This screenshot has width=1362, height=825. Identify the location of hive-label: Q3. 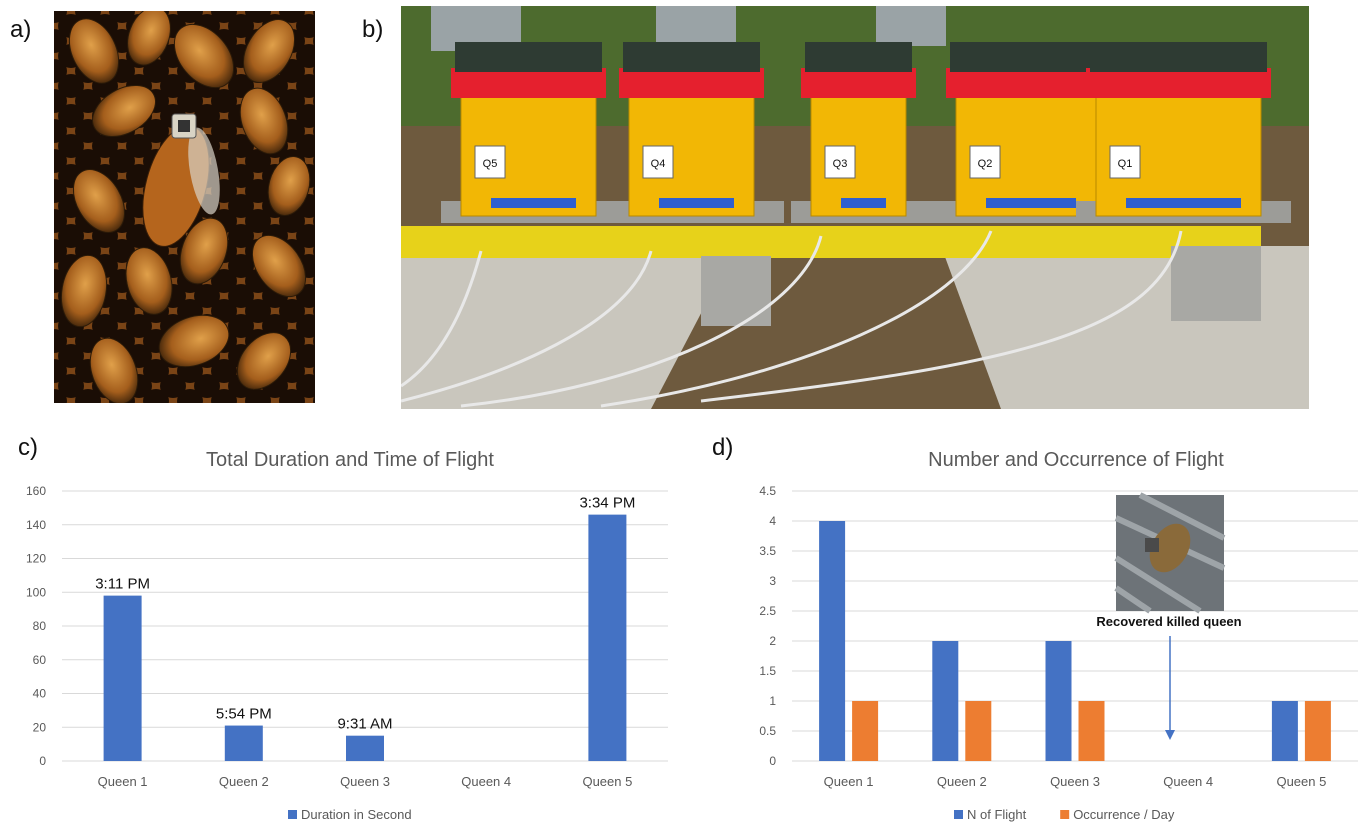
(840, 164).